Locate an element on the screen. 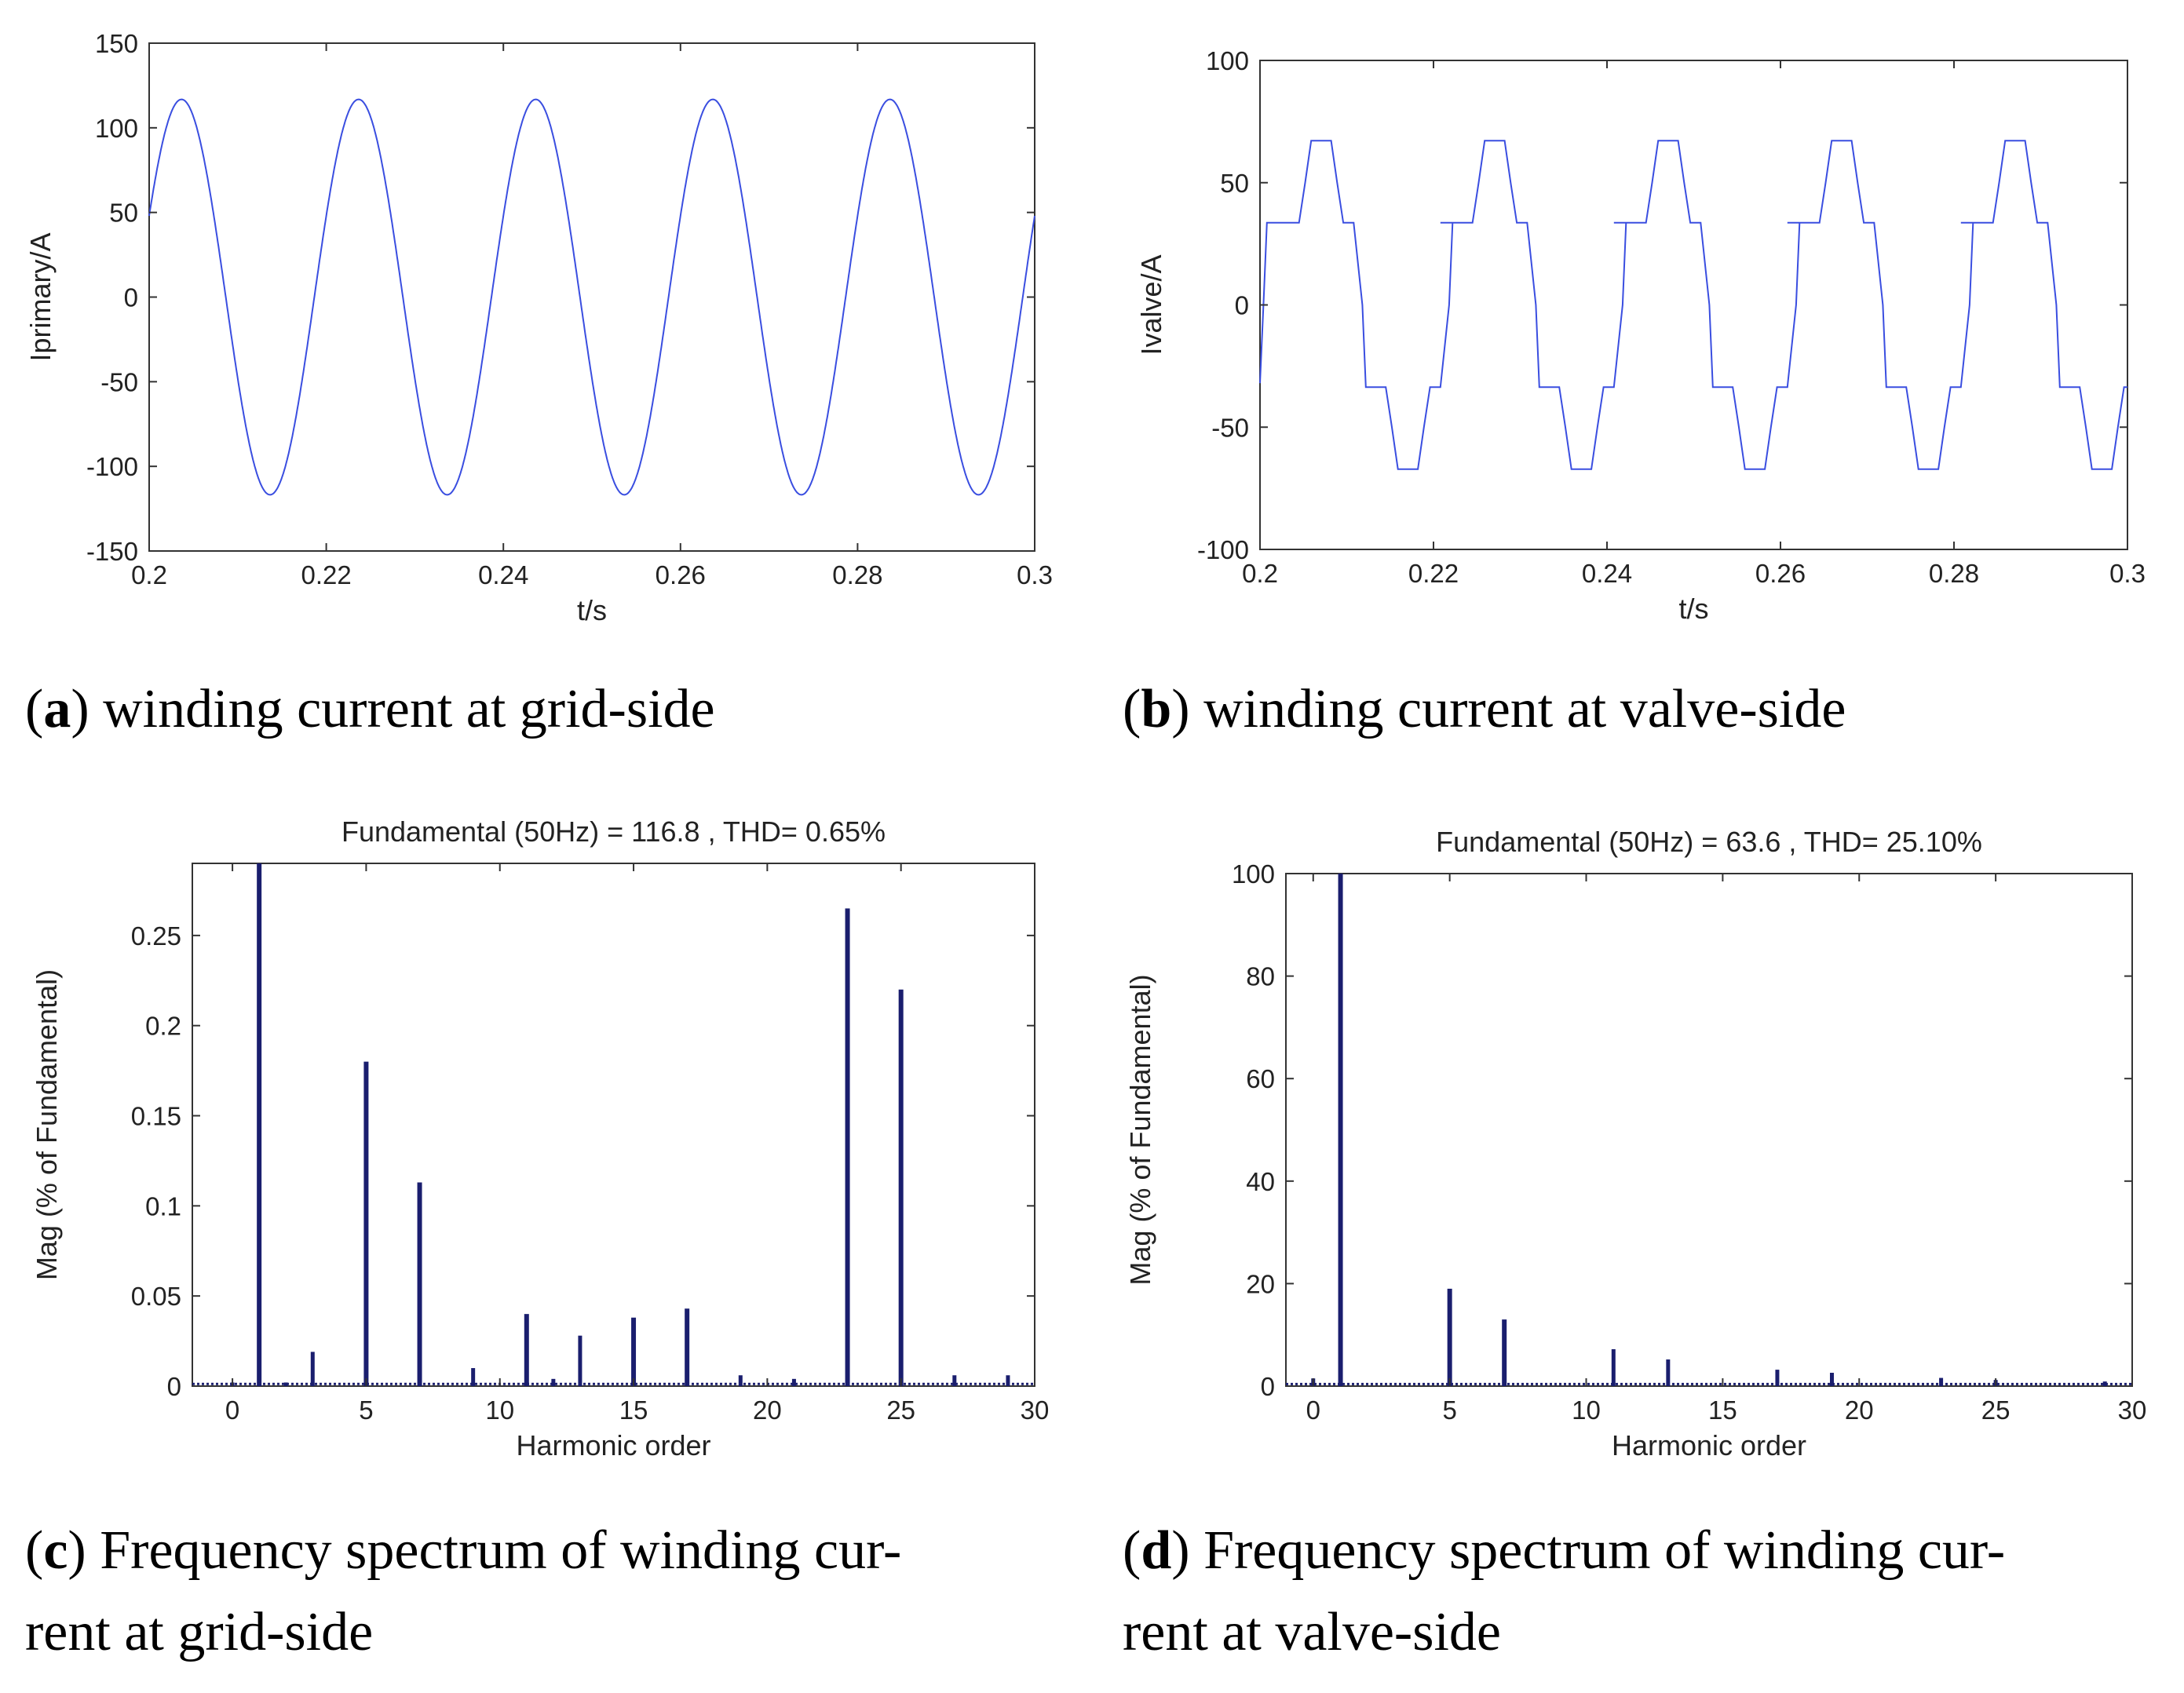 This screenshot has width=2184, height=1693. bar-h23 is located at coordinates (1941, 1381).